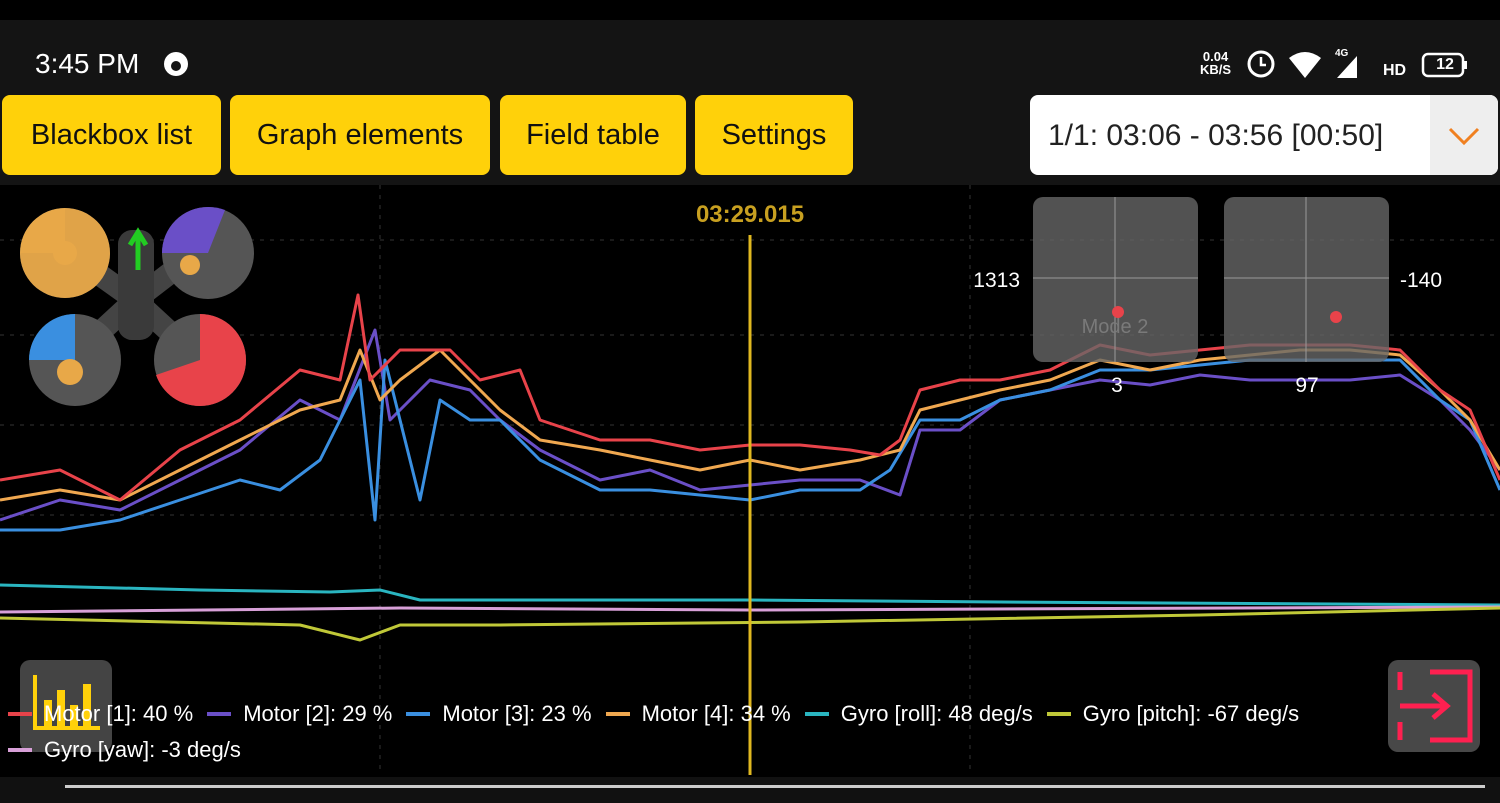 This screenshot has width=1500, height=803. Describe the element at coordinates (1216, 135) in the screenshot. I see `range-text: 1/1: 03:06 - 03:56 [00:50]` at that location.